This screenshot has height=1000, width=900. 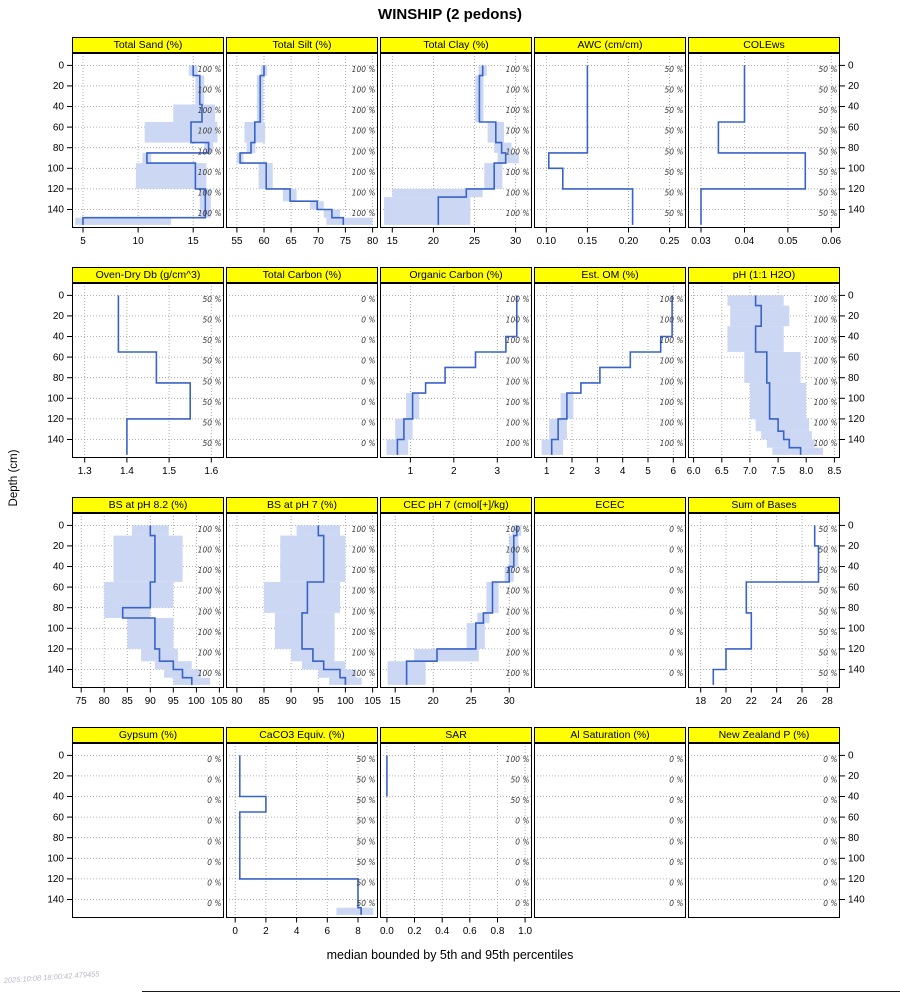 What do you see at coordinates (452, 697) in the screenshot?
I see `x-axis: 15 20 25 30` at bounding box center [452, 697].